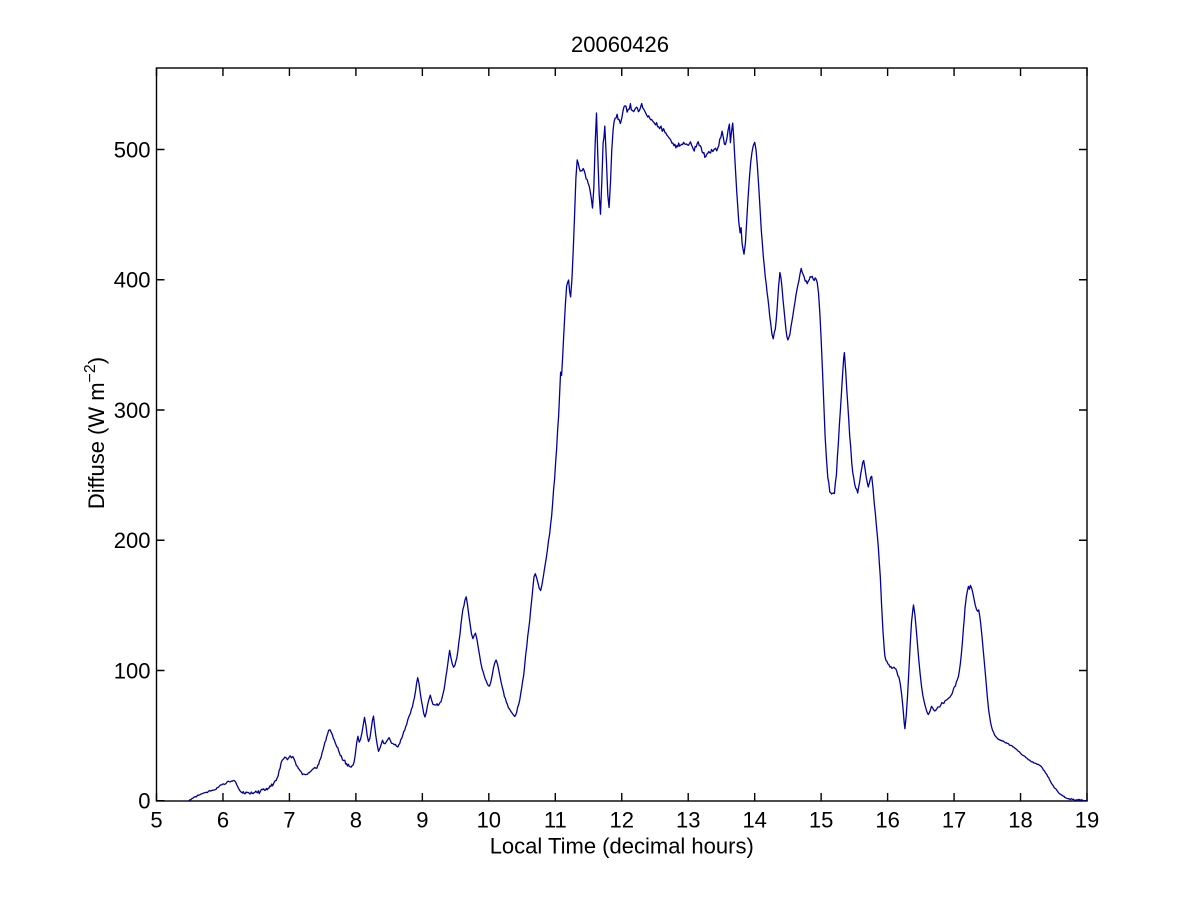 The image size is (1200, 900). Describe the element at coordinates (132, 149) in the screenshot. I see `svg-text: 500` at that location.